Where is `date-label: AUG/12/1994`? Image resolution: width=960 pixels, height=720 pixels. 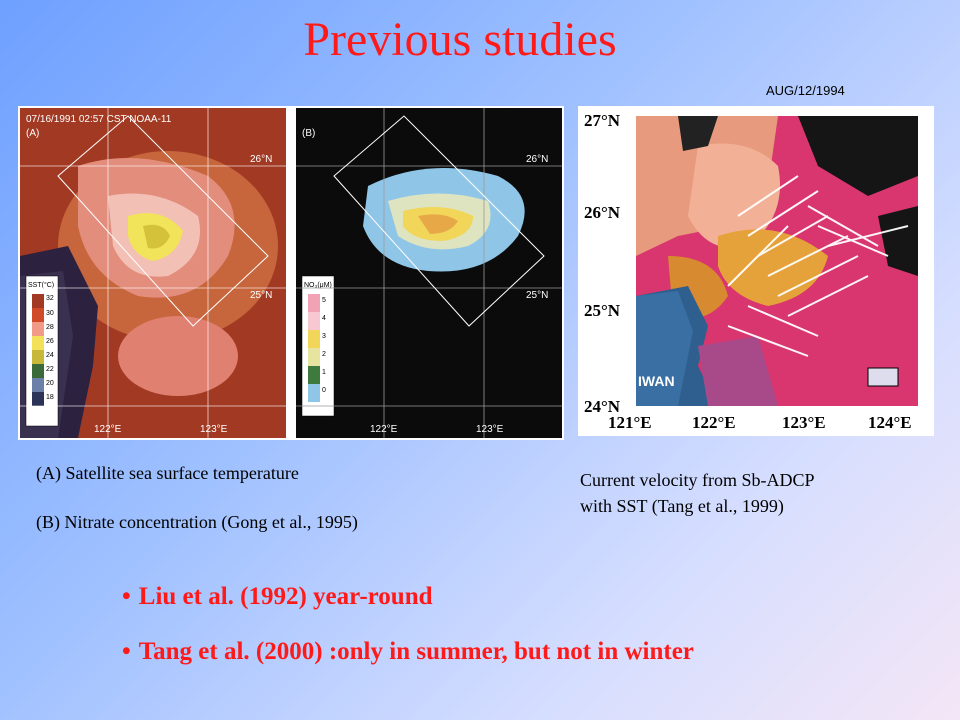
date-label: AUG/12/1994 is located at coordinates (805, 90).